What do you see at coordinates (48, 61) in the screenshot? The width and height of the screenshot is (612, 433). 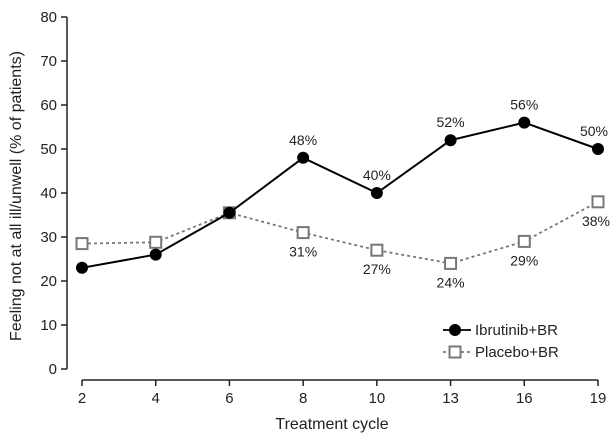 I see `y-tick-label: 70` at bounding box center [48, 61].